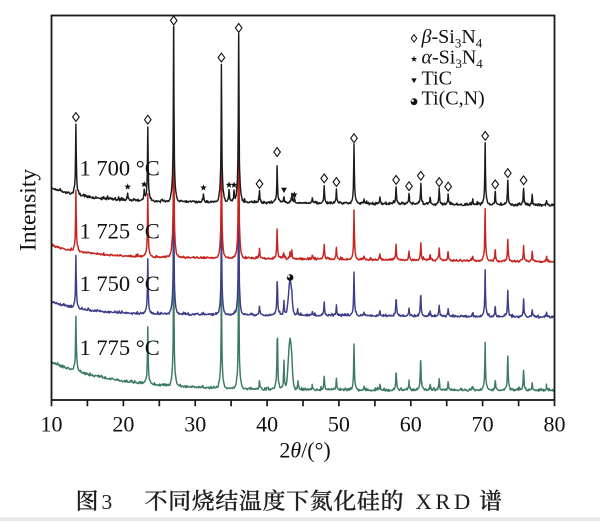  What do you see at coordinates (123, 424) in the screenshot?
I see `svg-text: 20` at bounding box center [123, 424].